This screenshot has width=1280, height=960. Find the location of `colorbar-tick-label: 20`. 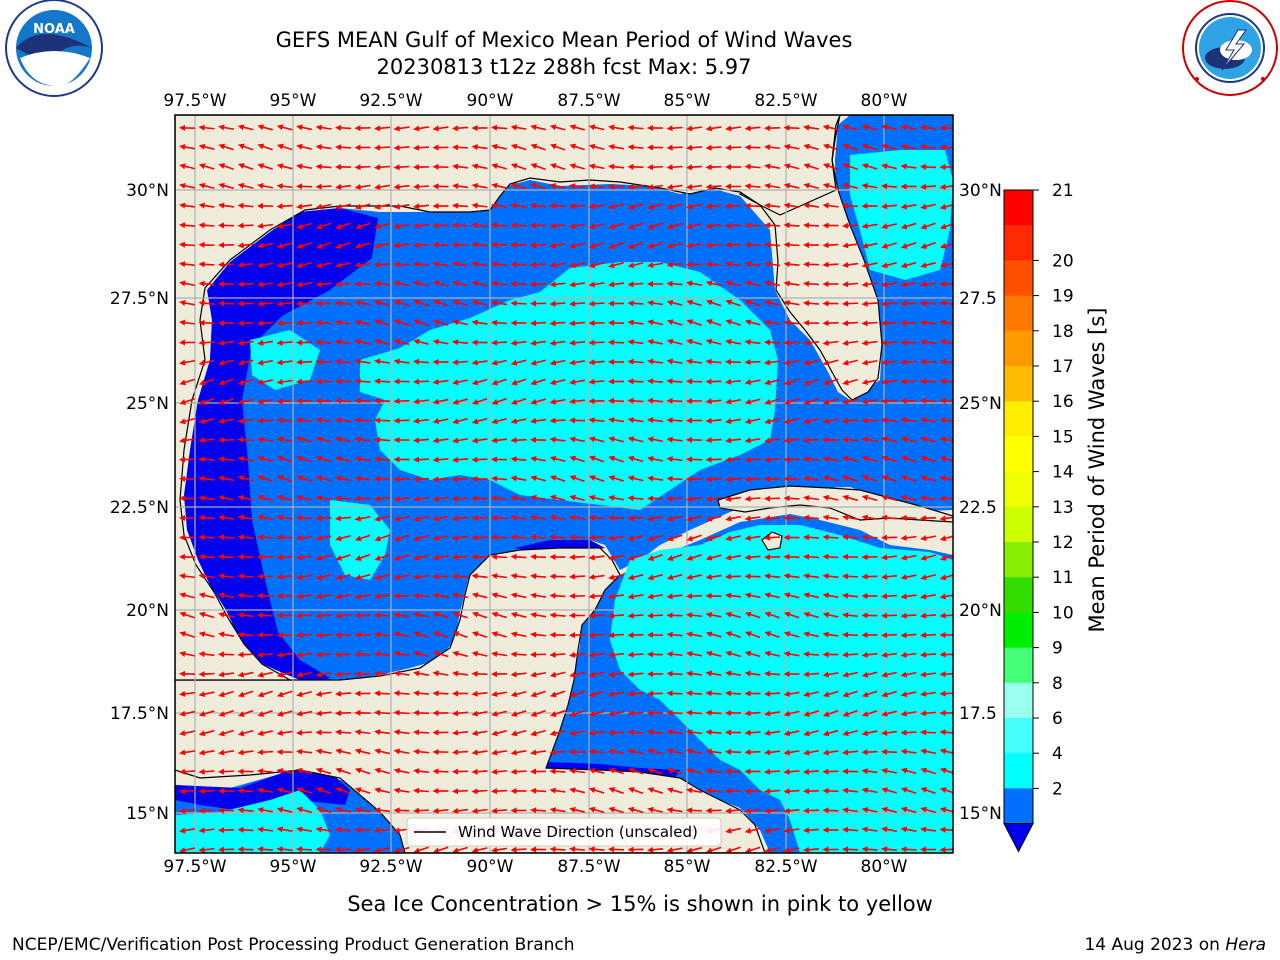

colorbar-tick-label: 20 is located at coordinates (1063, 261).